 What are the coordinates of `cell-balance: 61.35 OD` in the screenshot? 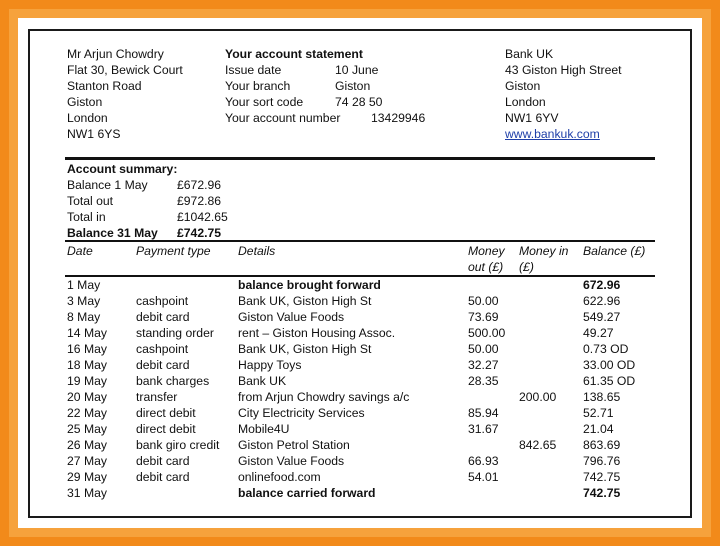 It's located at (609, 381).